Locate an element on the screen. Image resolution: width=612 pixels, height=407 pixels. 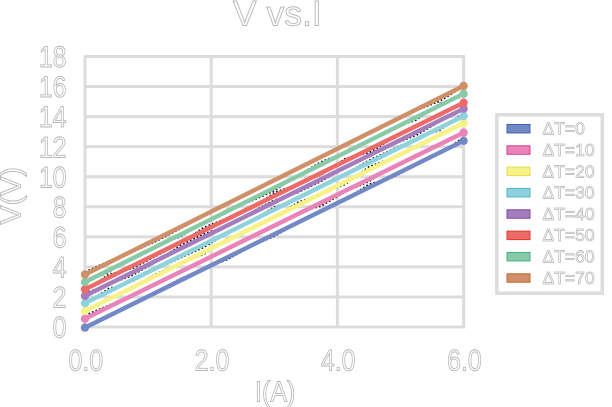
svg-text: V vs.I is located at coordinates (277, 17).